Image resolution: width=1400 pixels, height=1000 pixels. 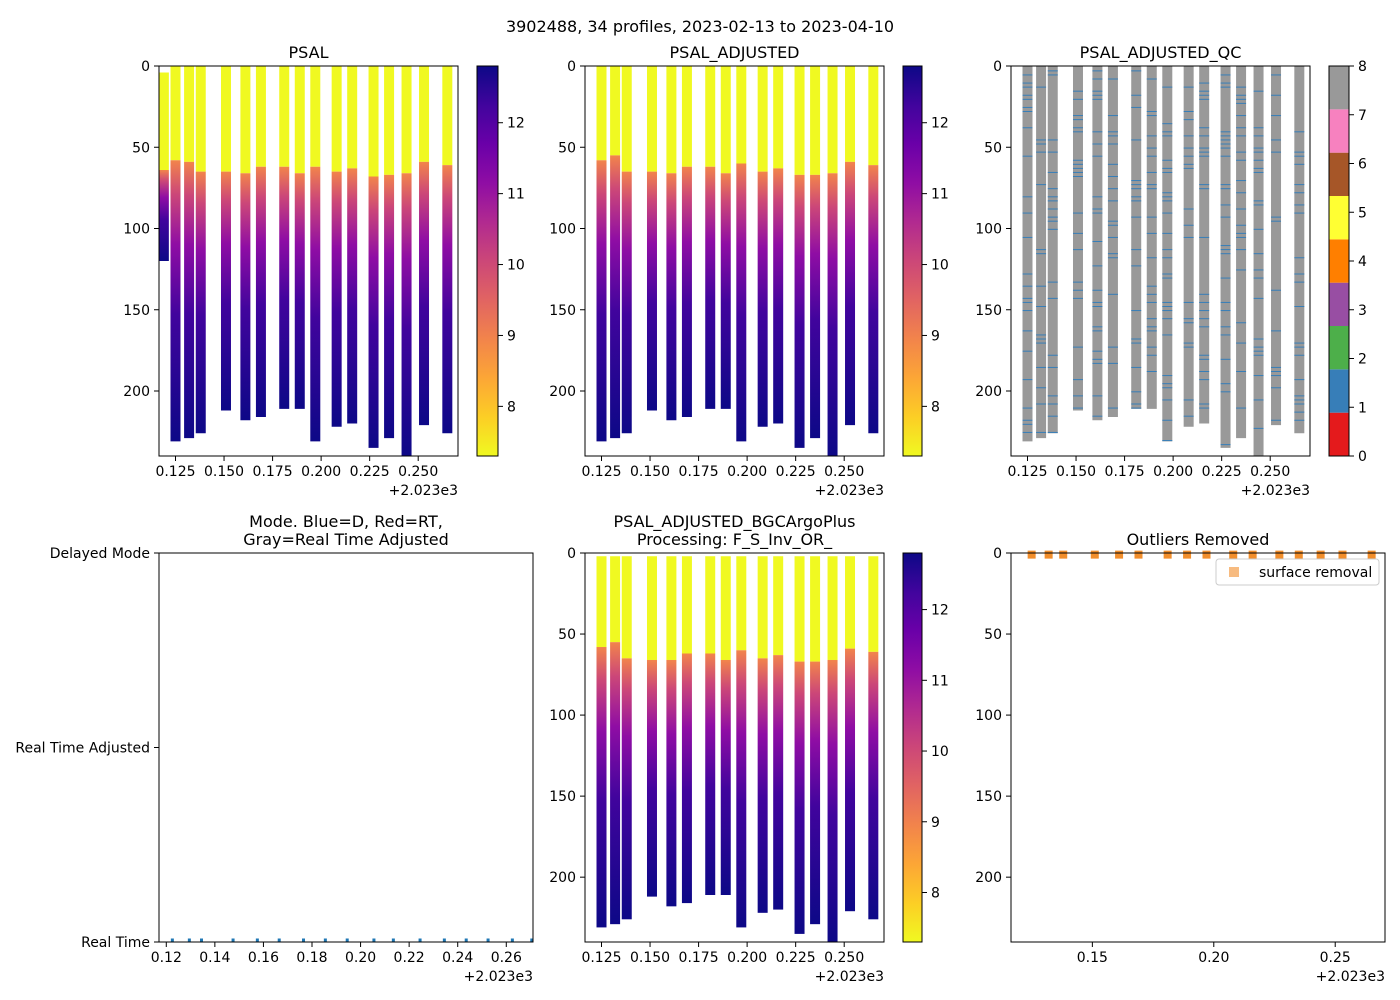 I want to click on y-tick-label: 50, so click(x=567, y=635).